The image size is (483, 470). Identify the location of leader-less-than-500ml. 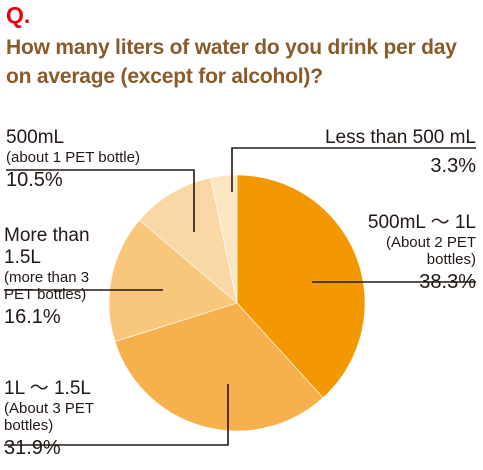
(353, 169).